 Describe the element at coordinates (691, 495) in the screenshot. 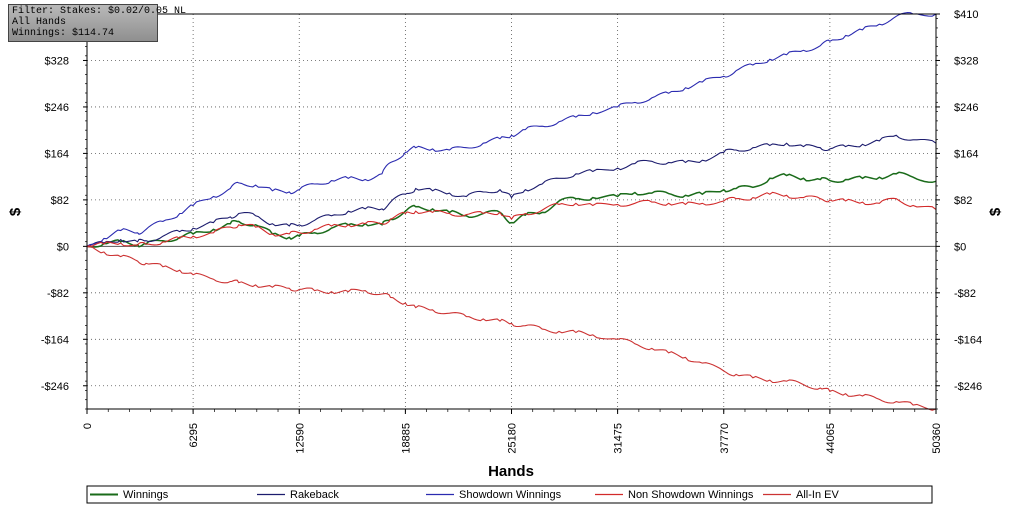

I see `legend-label: Non Showdown Winnings` at that location.